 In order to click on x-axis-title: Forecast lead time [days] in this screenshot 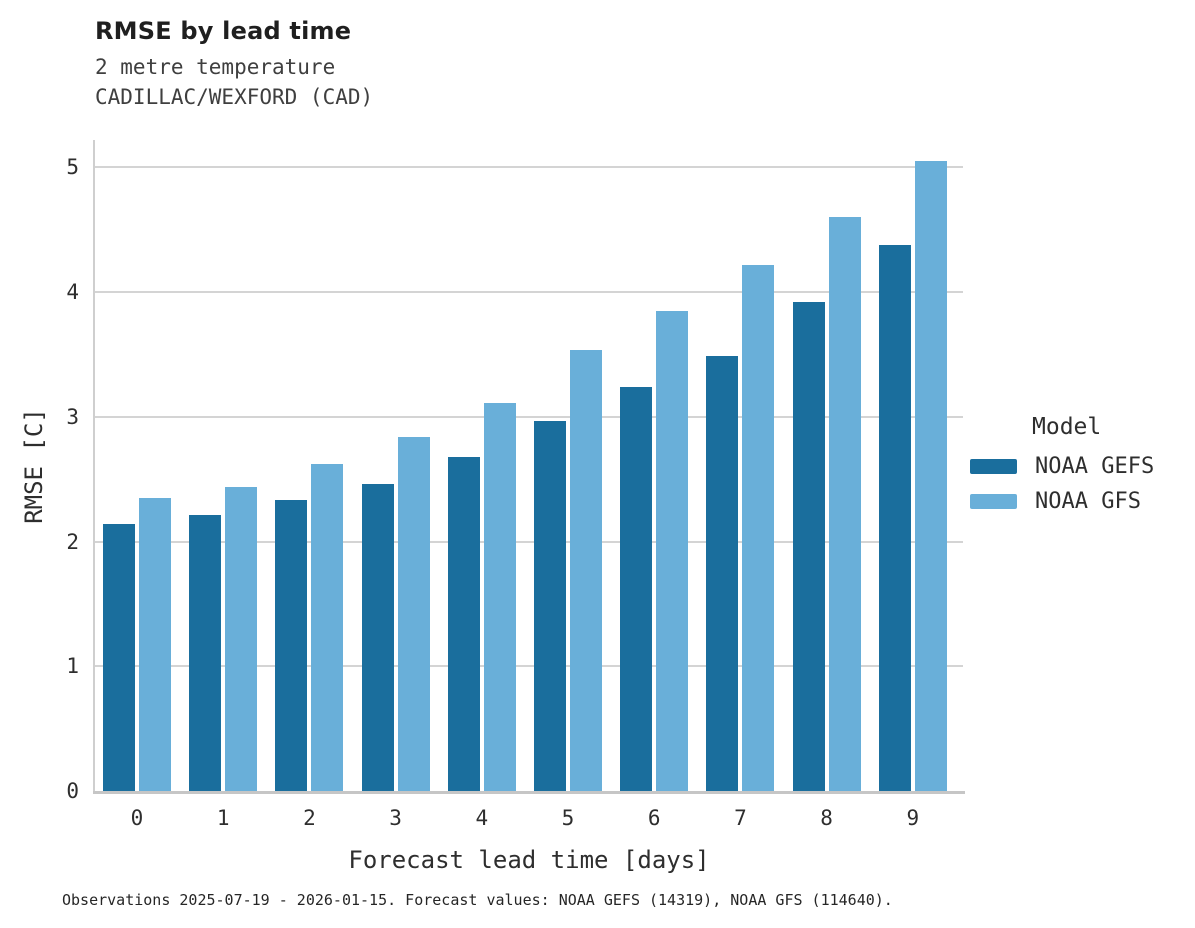, I will do `click(529, 860)`.